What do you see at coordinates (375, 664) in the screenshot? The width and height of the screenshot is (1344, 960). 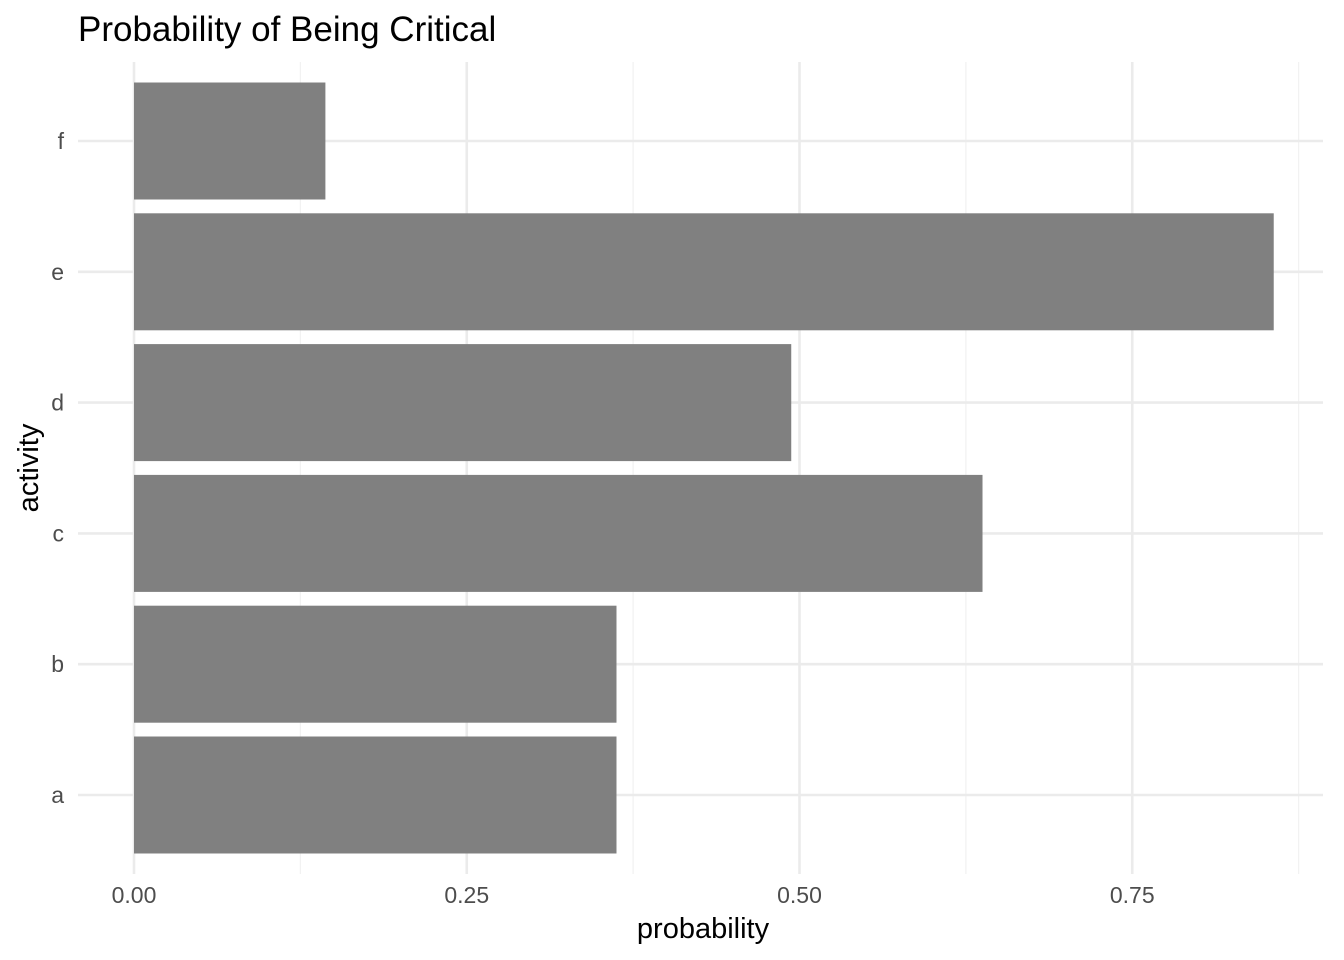 I see `bar-b` at bounding box center [375, 664].